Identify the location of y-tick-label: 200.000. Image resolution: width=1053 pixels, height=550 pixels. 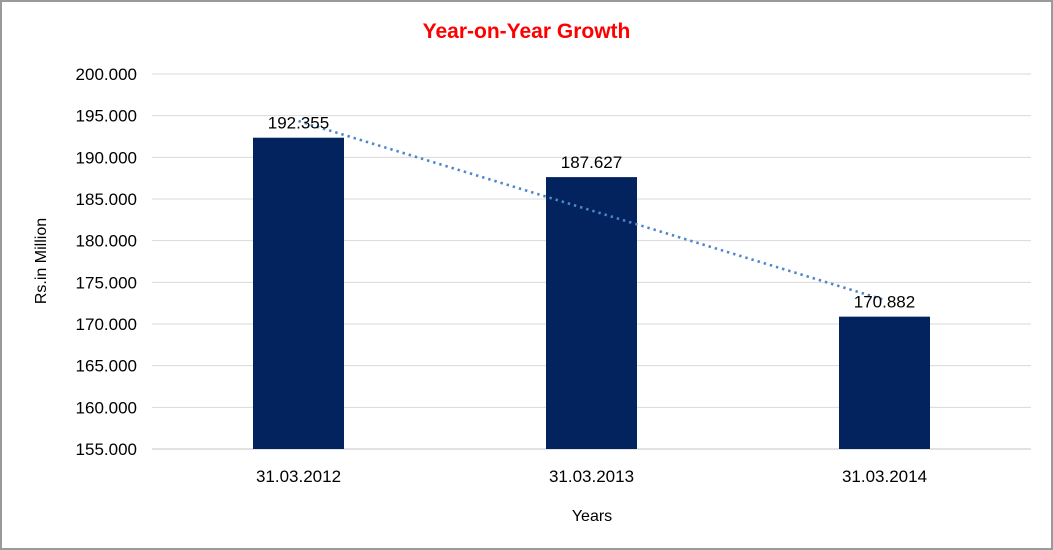
(106, 74).